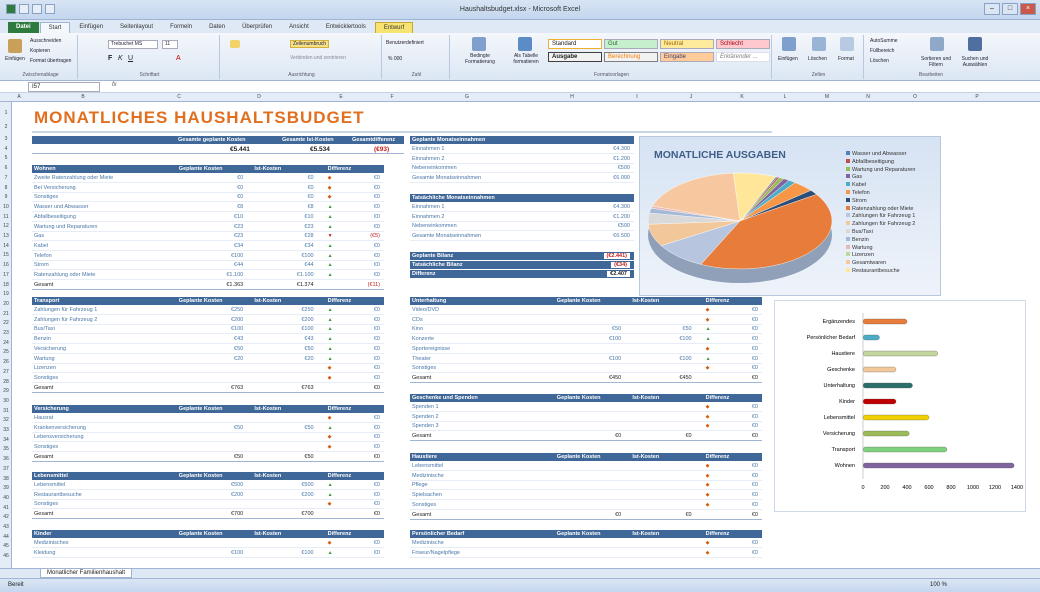 Image resolution: width=1040 pixels, height=592 pixels. Describe the element at coordinates (6, 362) in the screenshot. I see `row-header: 26` at that location.